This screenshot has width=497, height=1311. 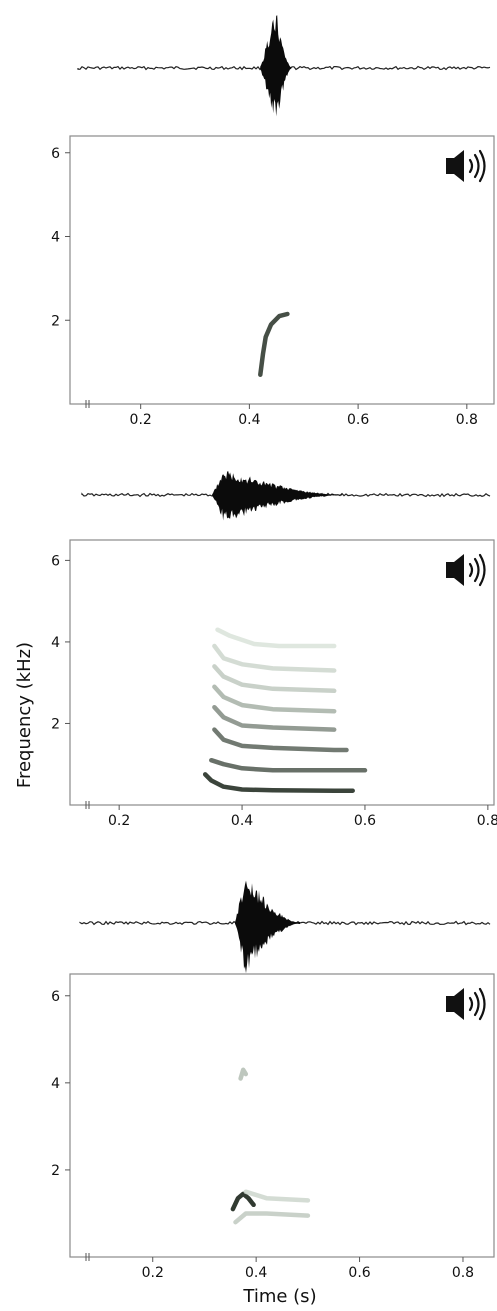 What do you see at coordinates (279, 1296) in the screenshot?
I see `x-axis-label: Time (s)` at bounding box center [279, 1296].